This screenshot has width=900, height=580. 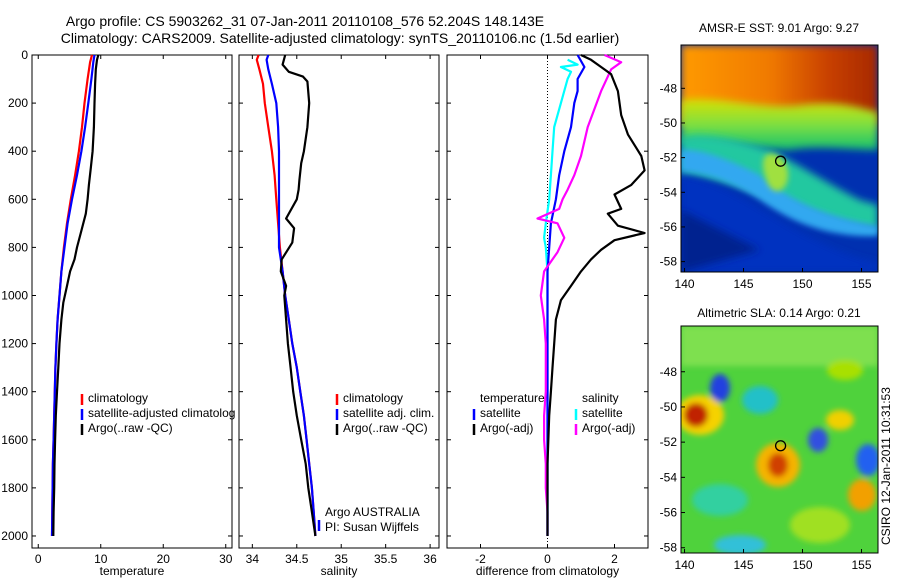 I want to click on x-tick-label: 30, so click(x=226, y=559).